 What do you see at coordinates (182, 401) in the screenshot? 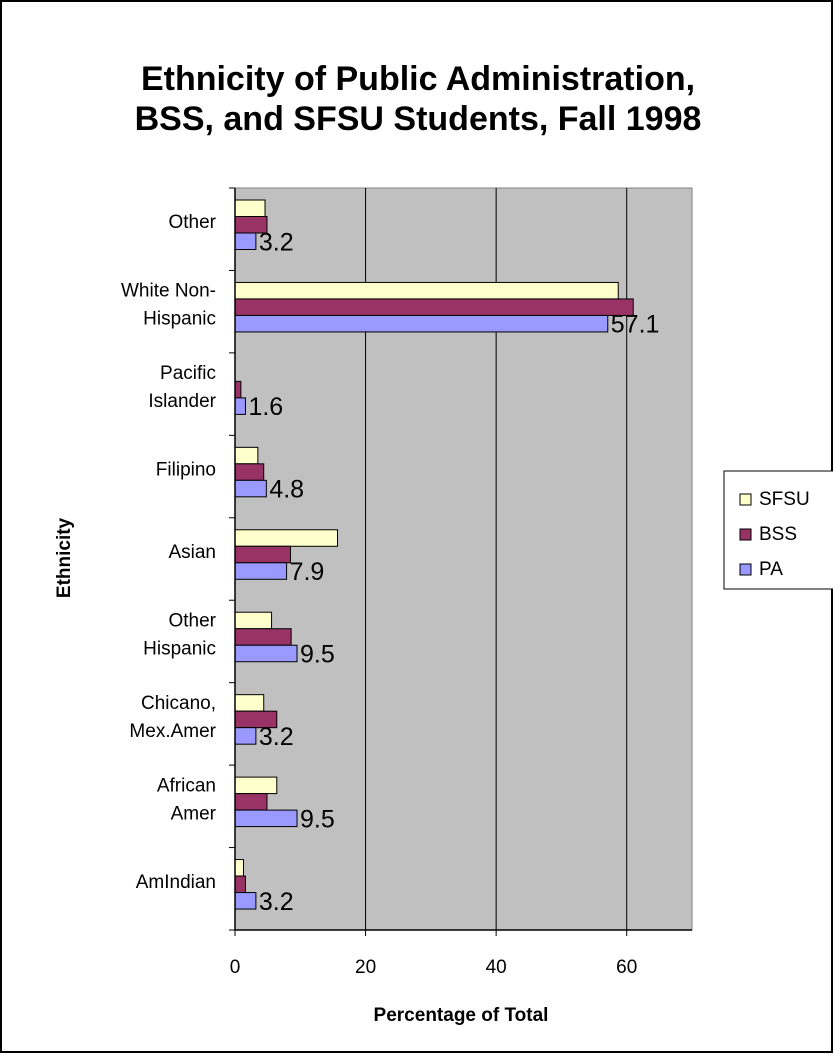
I see `y-tick-label-2-1: Islander` at bounding box center [182, 401].